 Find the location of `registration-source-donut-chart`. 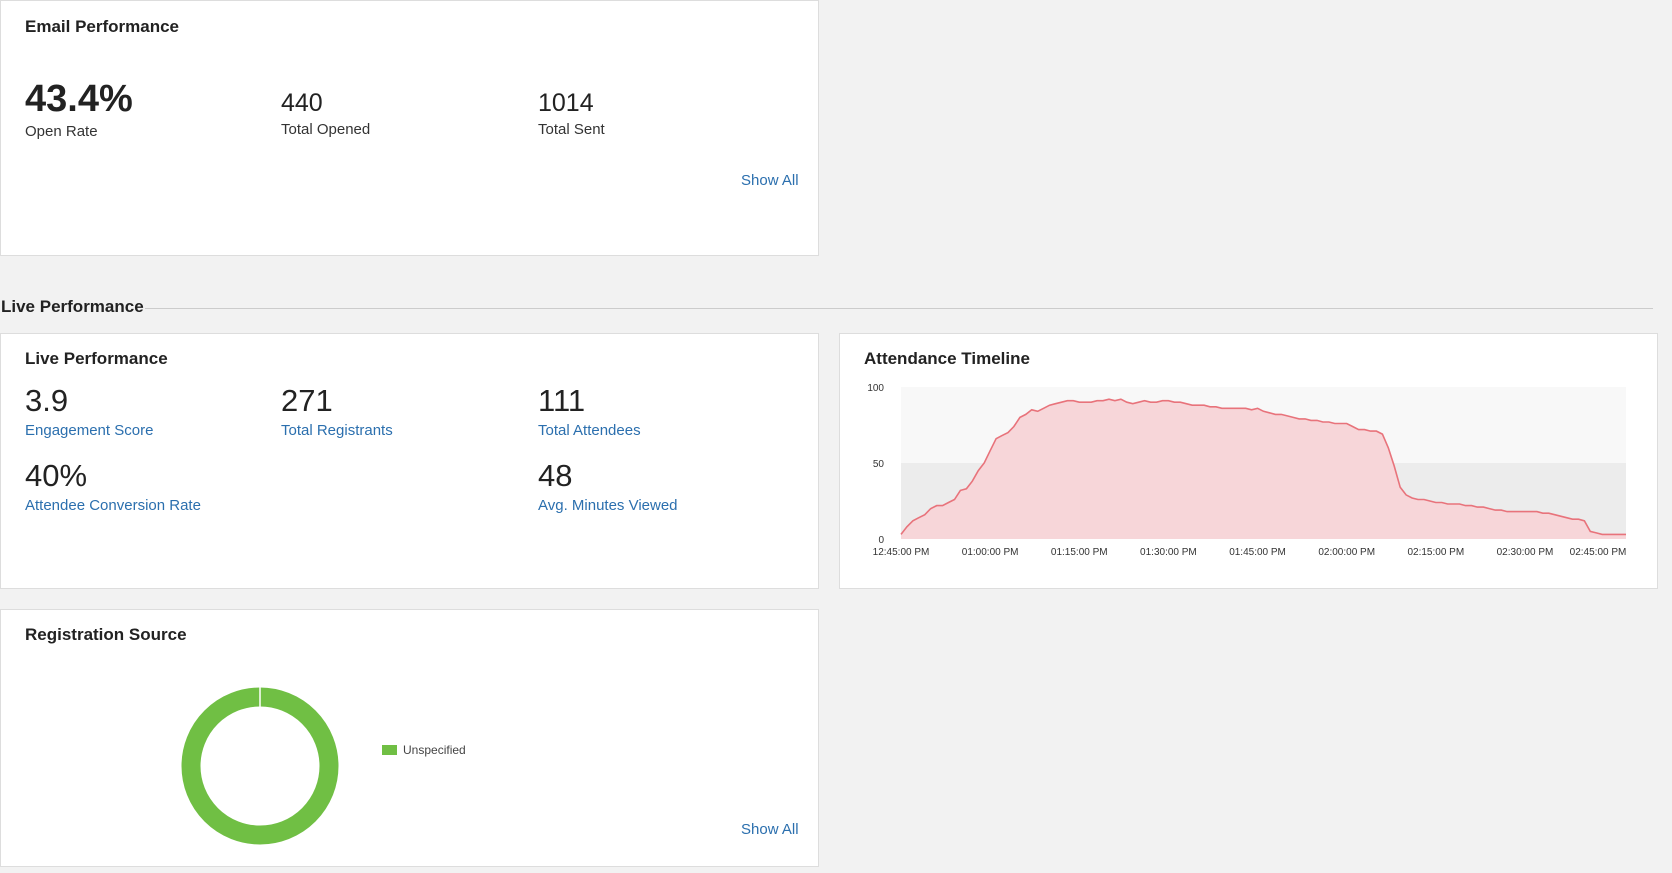

registration-source-donut-chart is located at coordinates (260, 766).